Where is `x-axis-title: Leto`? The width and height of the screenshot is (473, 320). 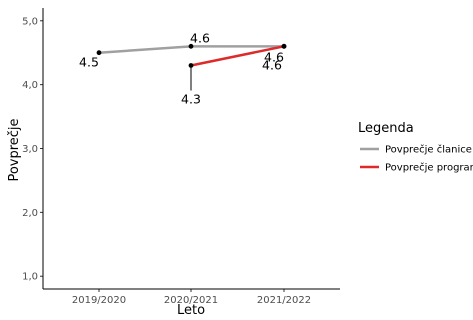
x-axis-title: Leto is located at coordinates (191, 310).